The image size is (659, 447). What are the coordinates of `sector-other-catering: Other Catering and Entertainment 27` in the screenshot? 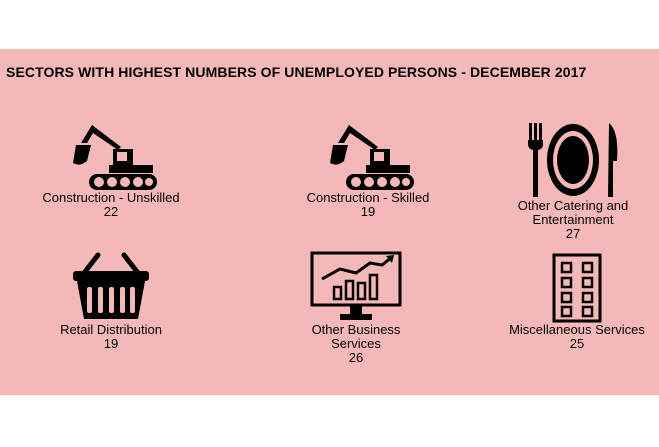 It's located at (566, 181).